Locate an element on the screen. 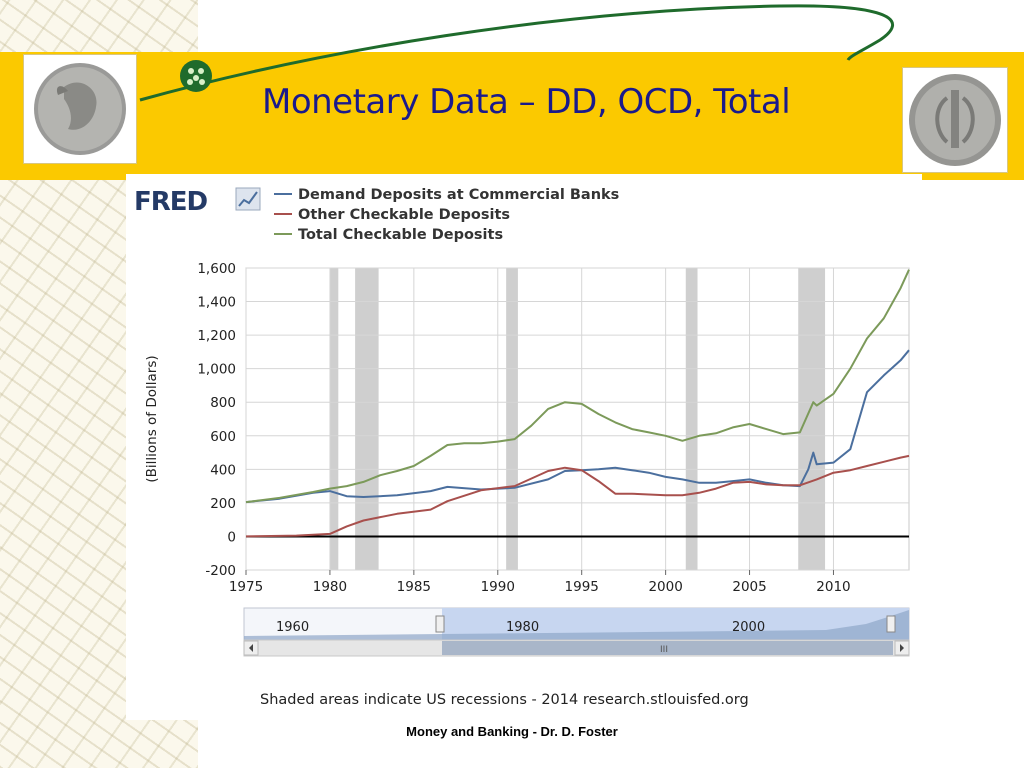 This screenshot has height=768, width=1024. scrollbar-grip: III is located at coordinates (664, 650).